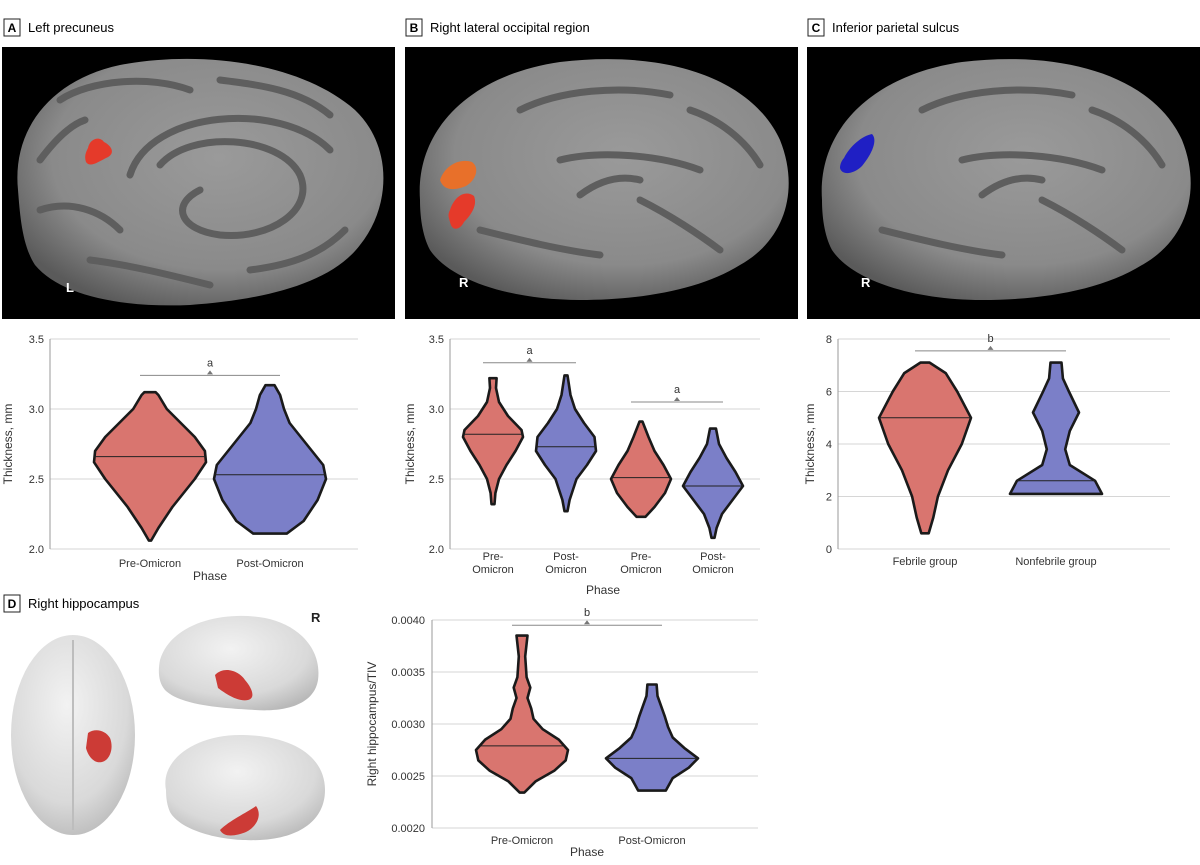 This screenshot has width=1200, height=865. I want to click on y-tick-d-0: 0.0020, so click(408, 829).